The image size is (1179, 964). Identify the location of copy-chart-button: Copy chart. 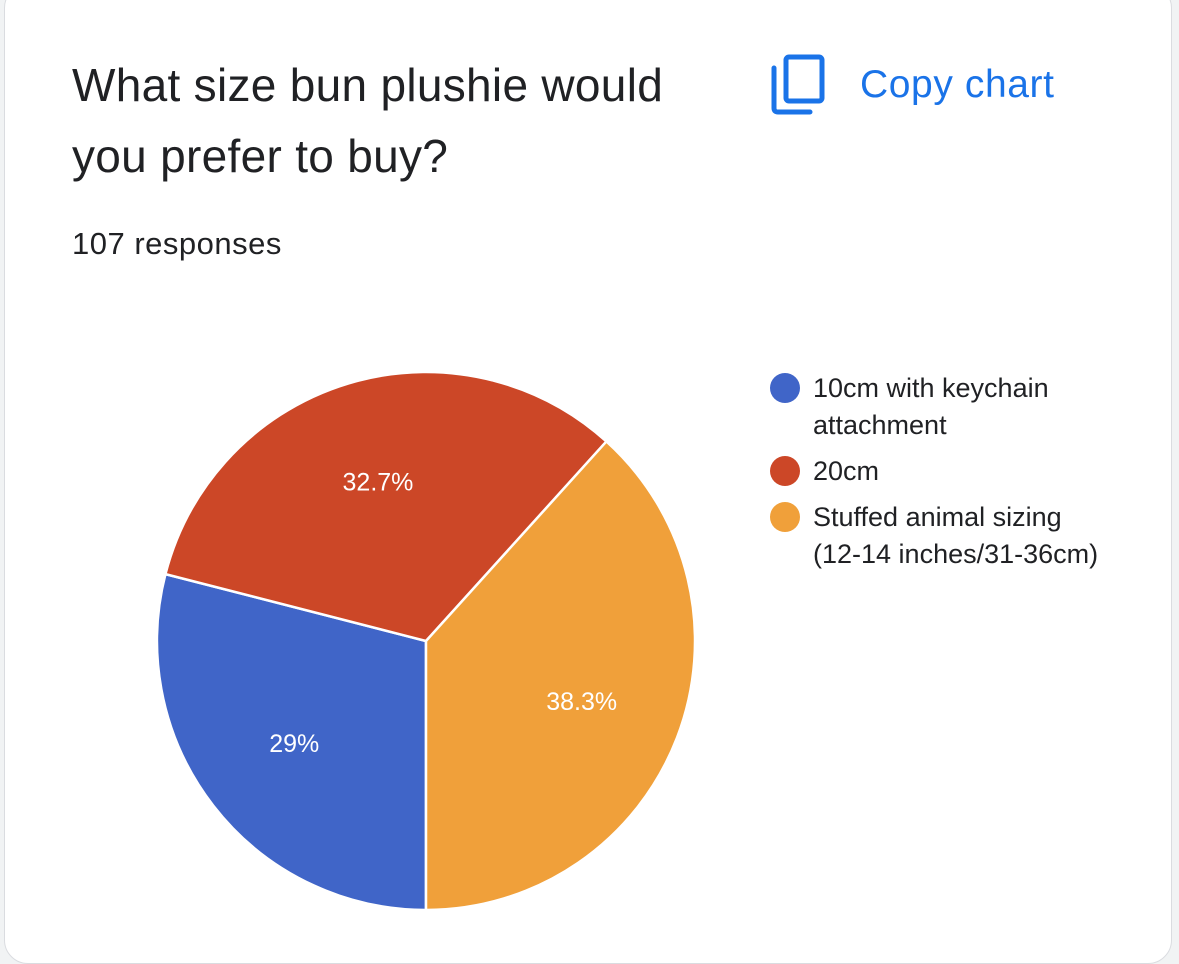
(935, 85).